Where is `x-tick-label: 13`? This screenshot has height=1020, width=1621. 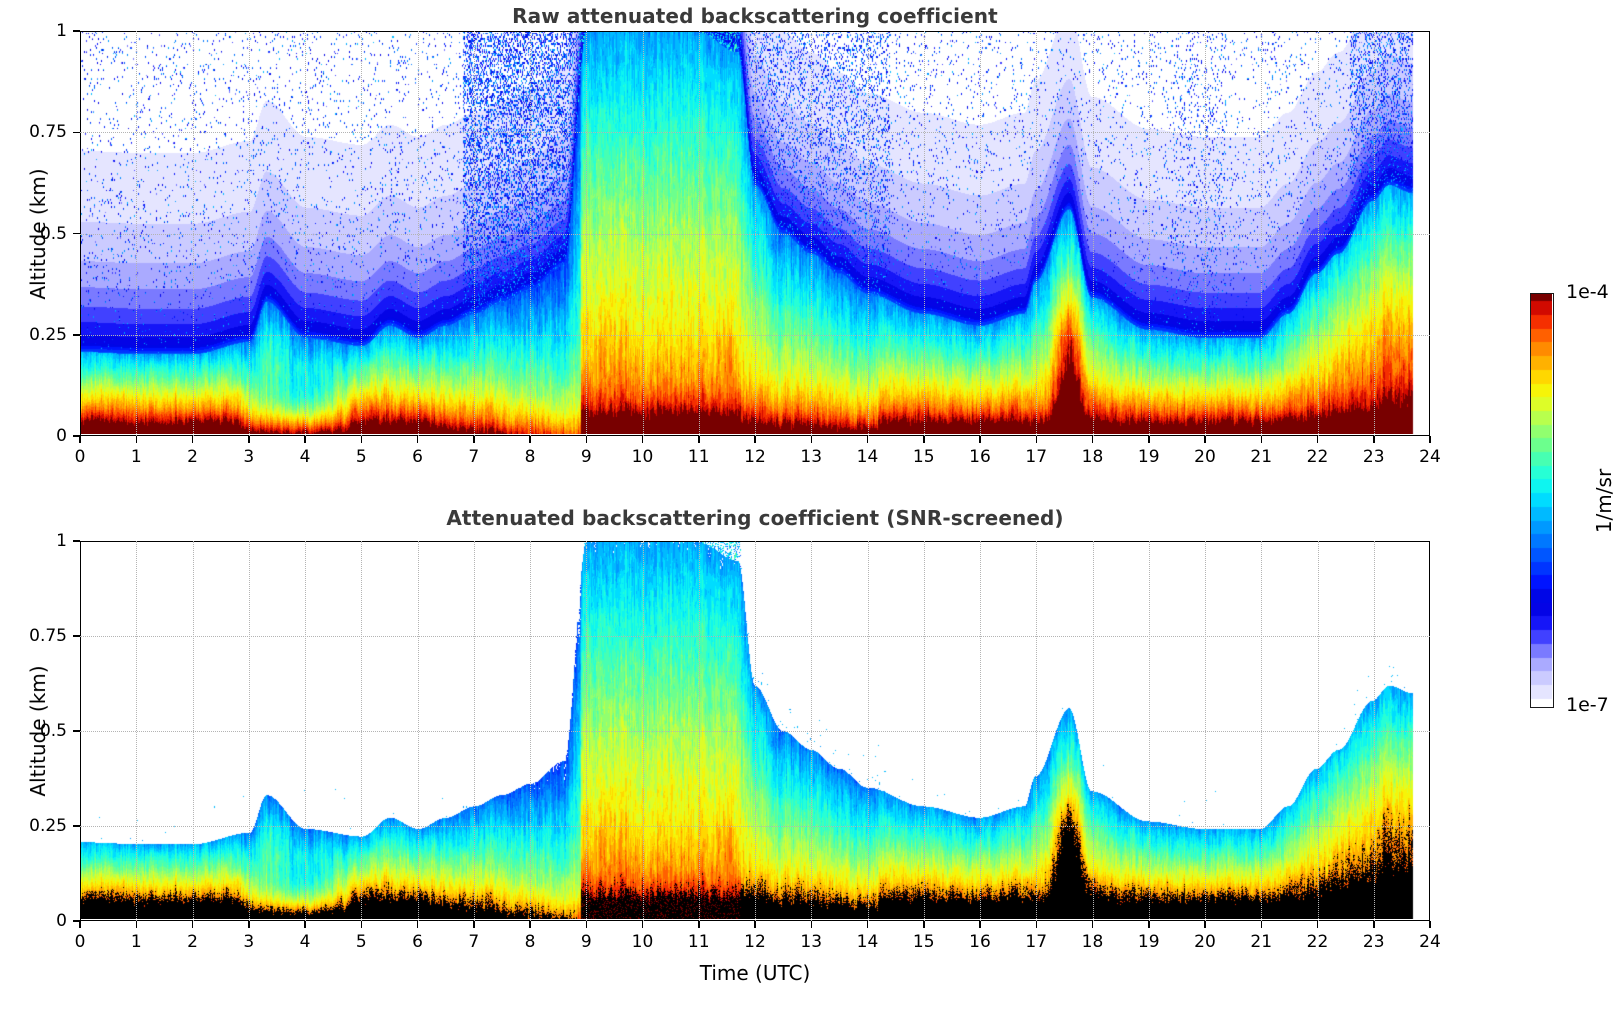
x-tick-label: 13 is located at coordinates (811, 457).